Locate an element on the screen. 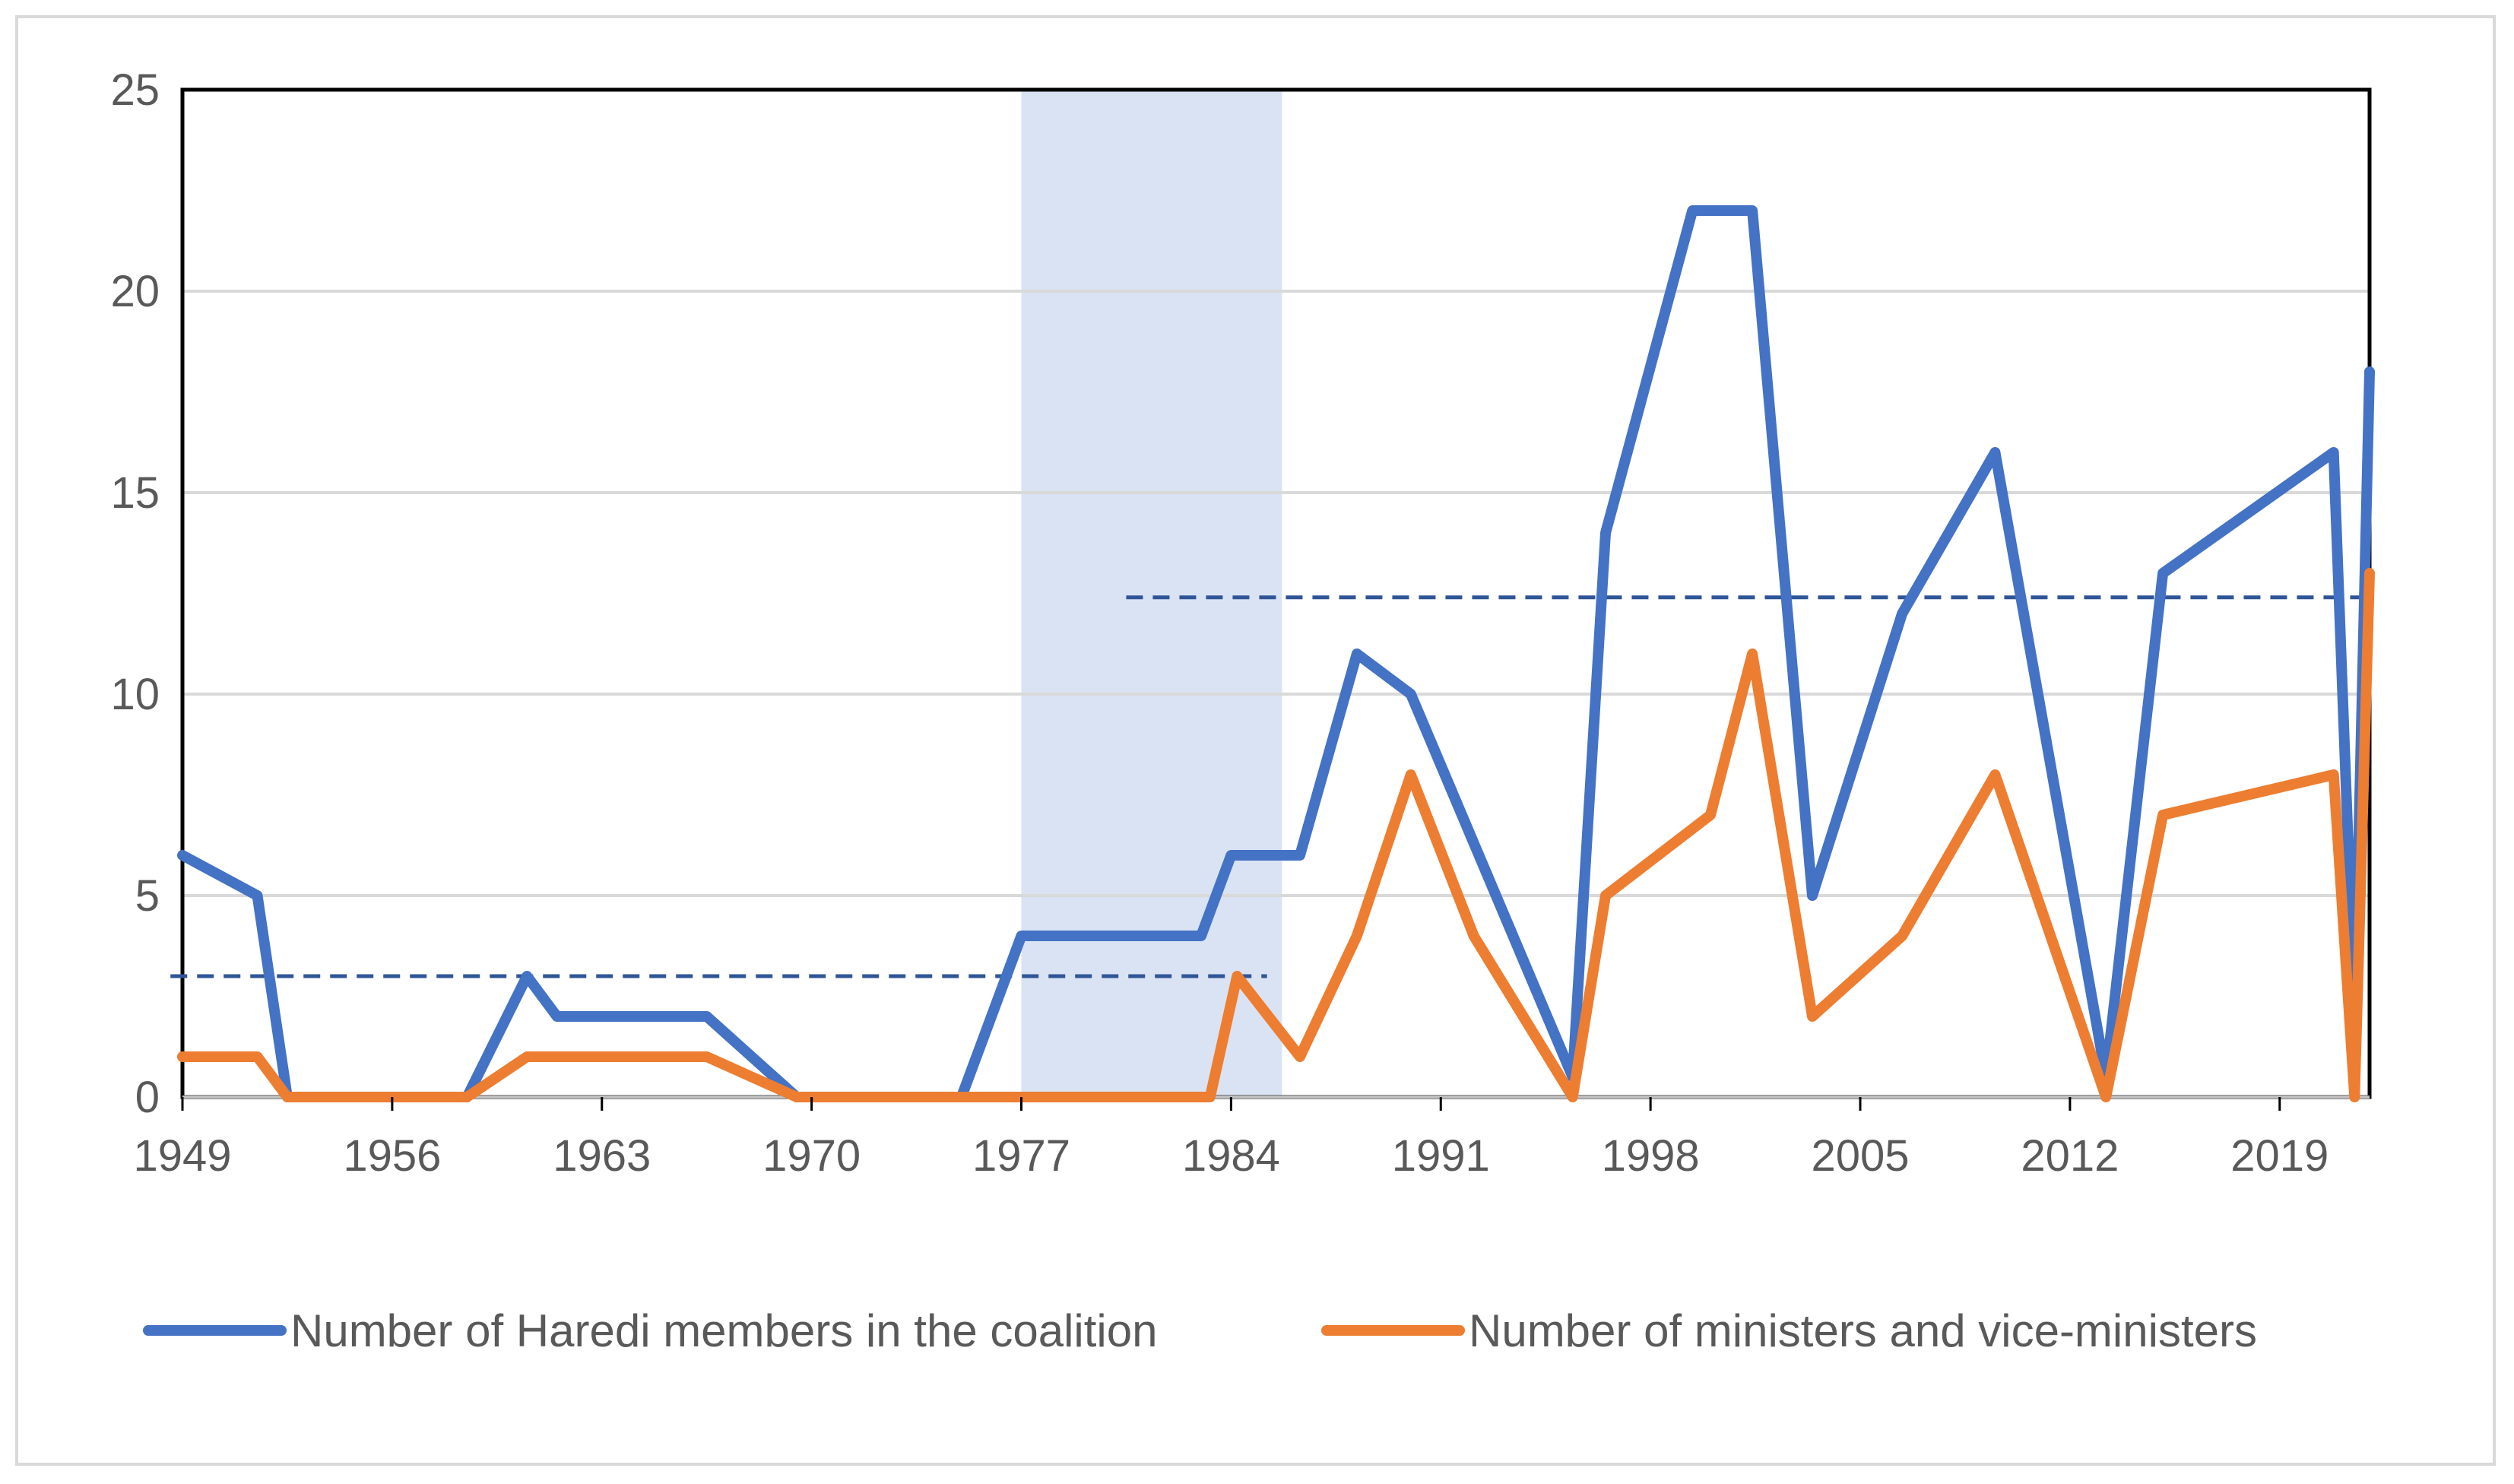 The width and height of the screenshot is (2514, 1484). x-tick-label: 1998 is located at coordinates (1651, 1156).